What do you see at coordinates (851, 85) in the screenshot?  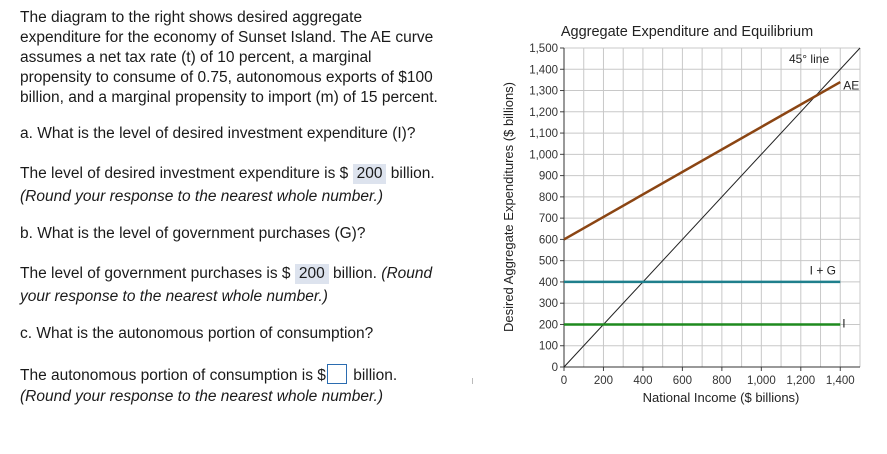 I see `label-ae: AE` at bounding box center [851, 85].